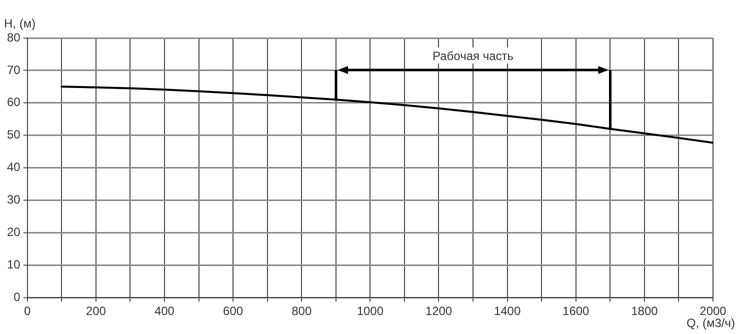 The height and width of the screenshot is (334, 741). What do you see at coordinates (13, 135) in the screenshot?
I see `y-tick-label: 50` at bounding box center [13, 135].